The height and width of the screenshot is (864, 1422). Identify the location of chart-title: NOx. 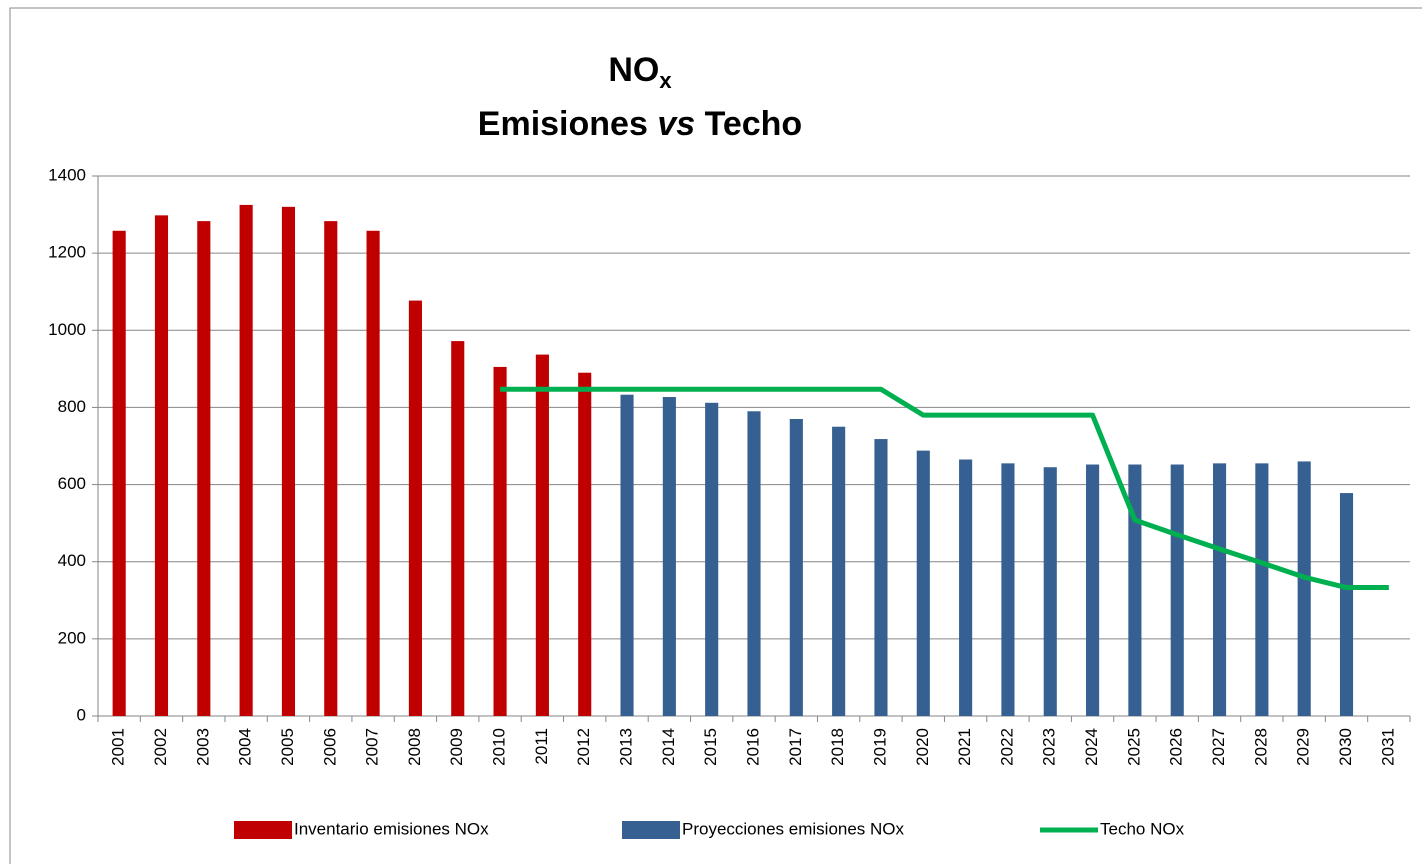
(640, 72).